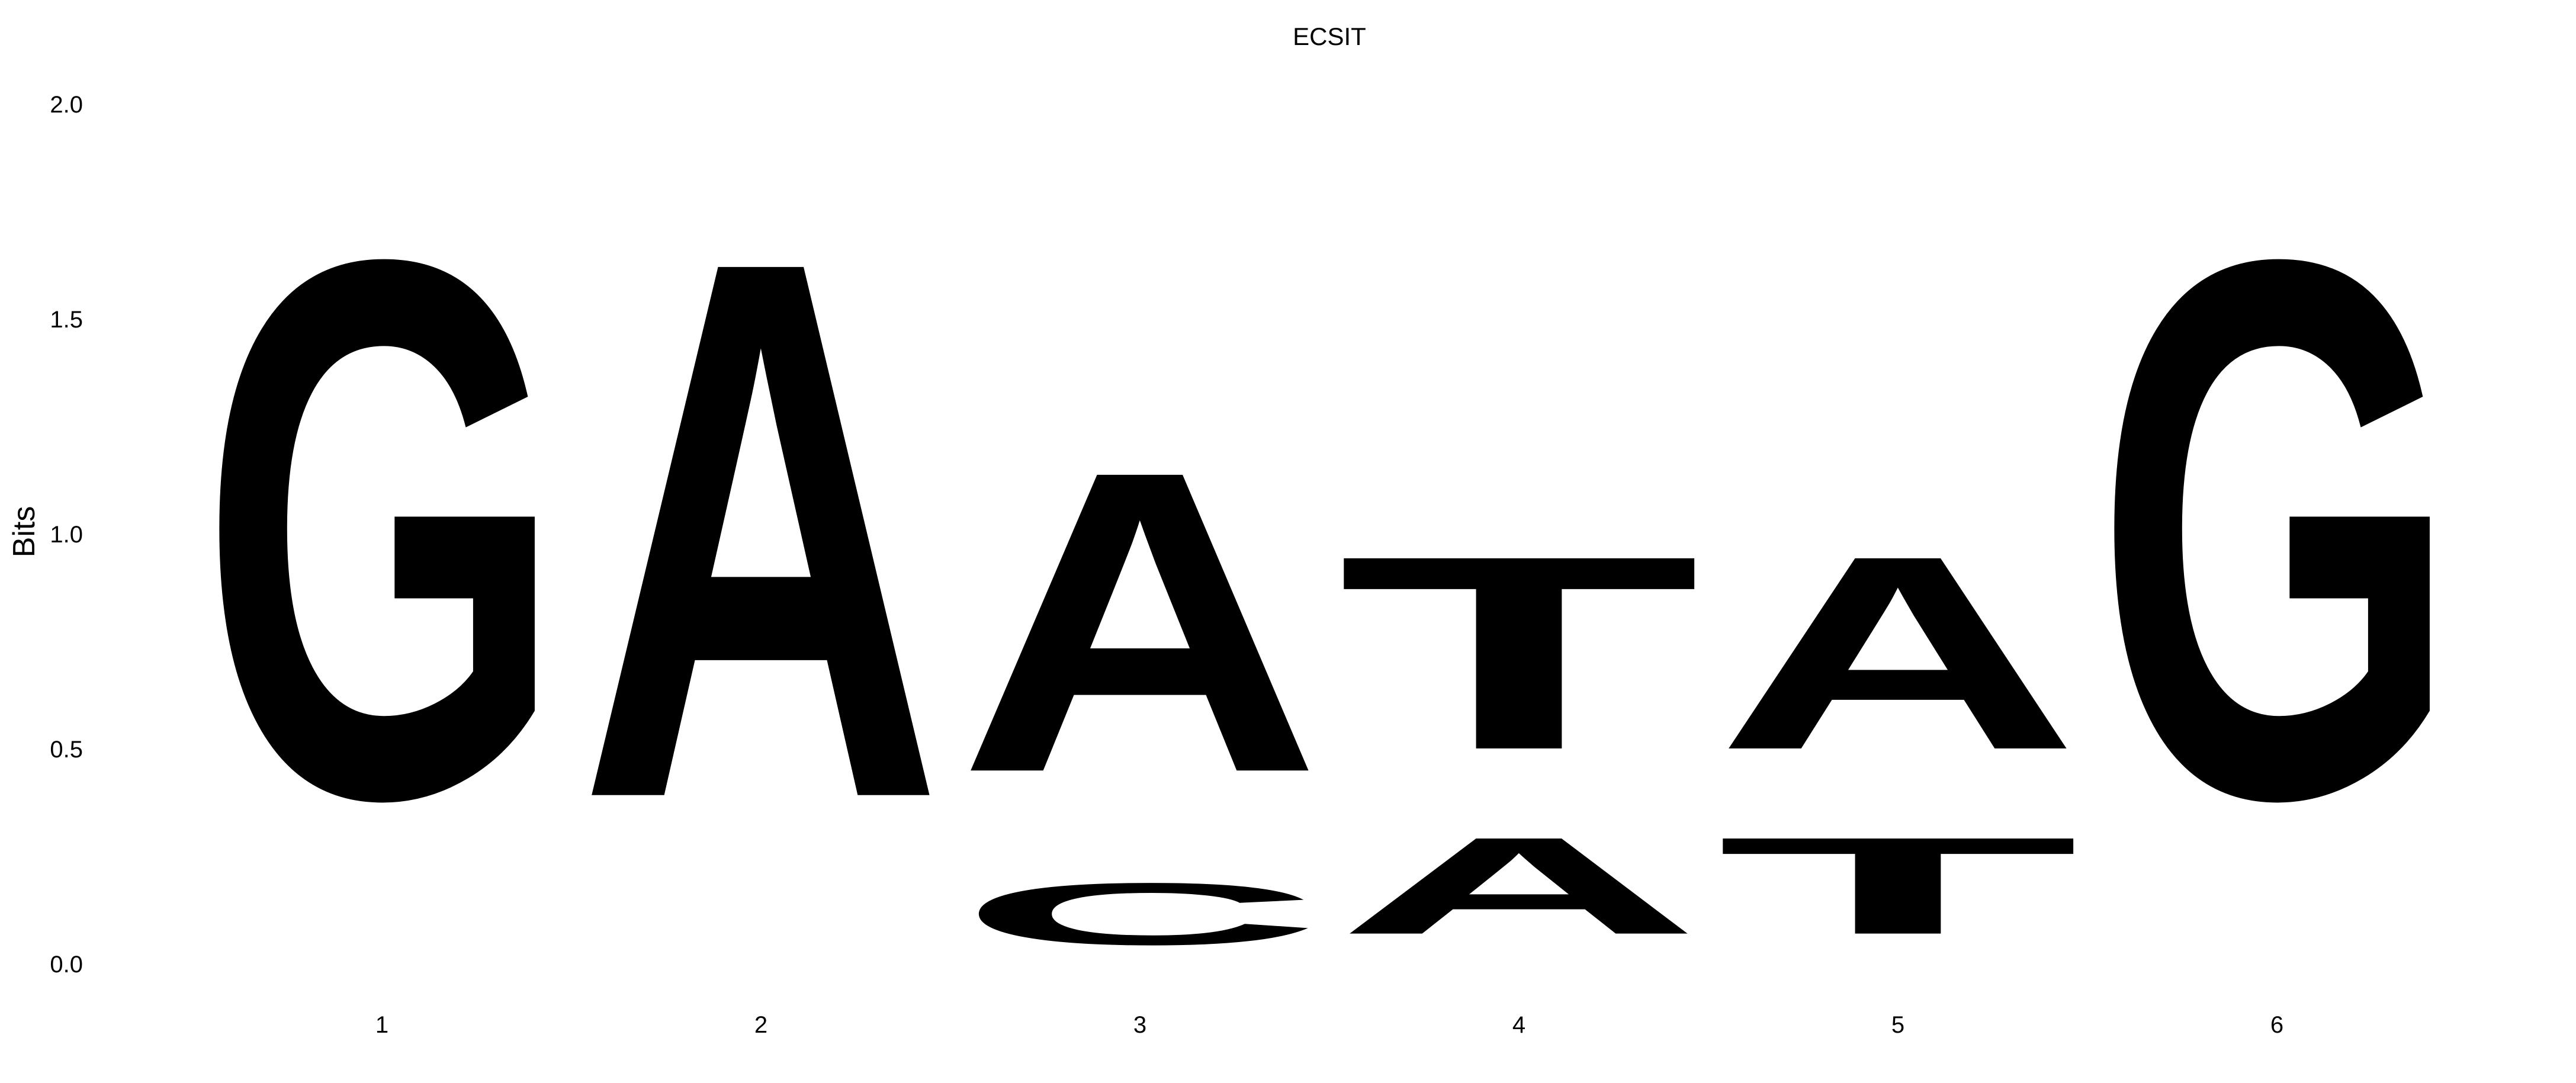 This screenshot has height=1083, width=2576. What do you see at coordinates (1897, 1025) in the screenshot?
I see `x-tick-label: 5` at bounding box center [1897, 1025].